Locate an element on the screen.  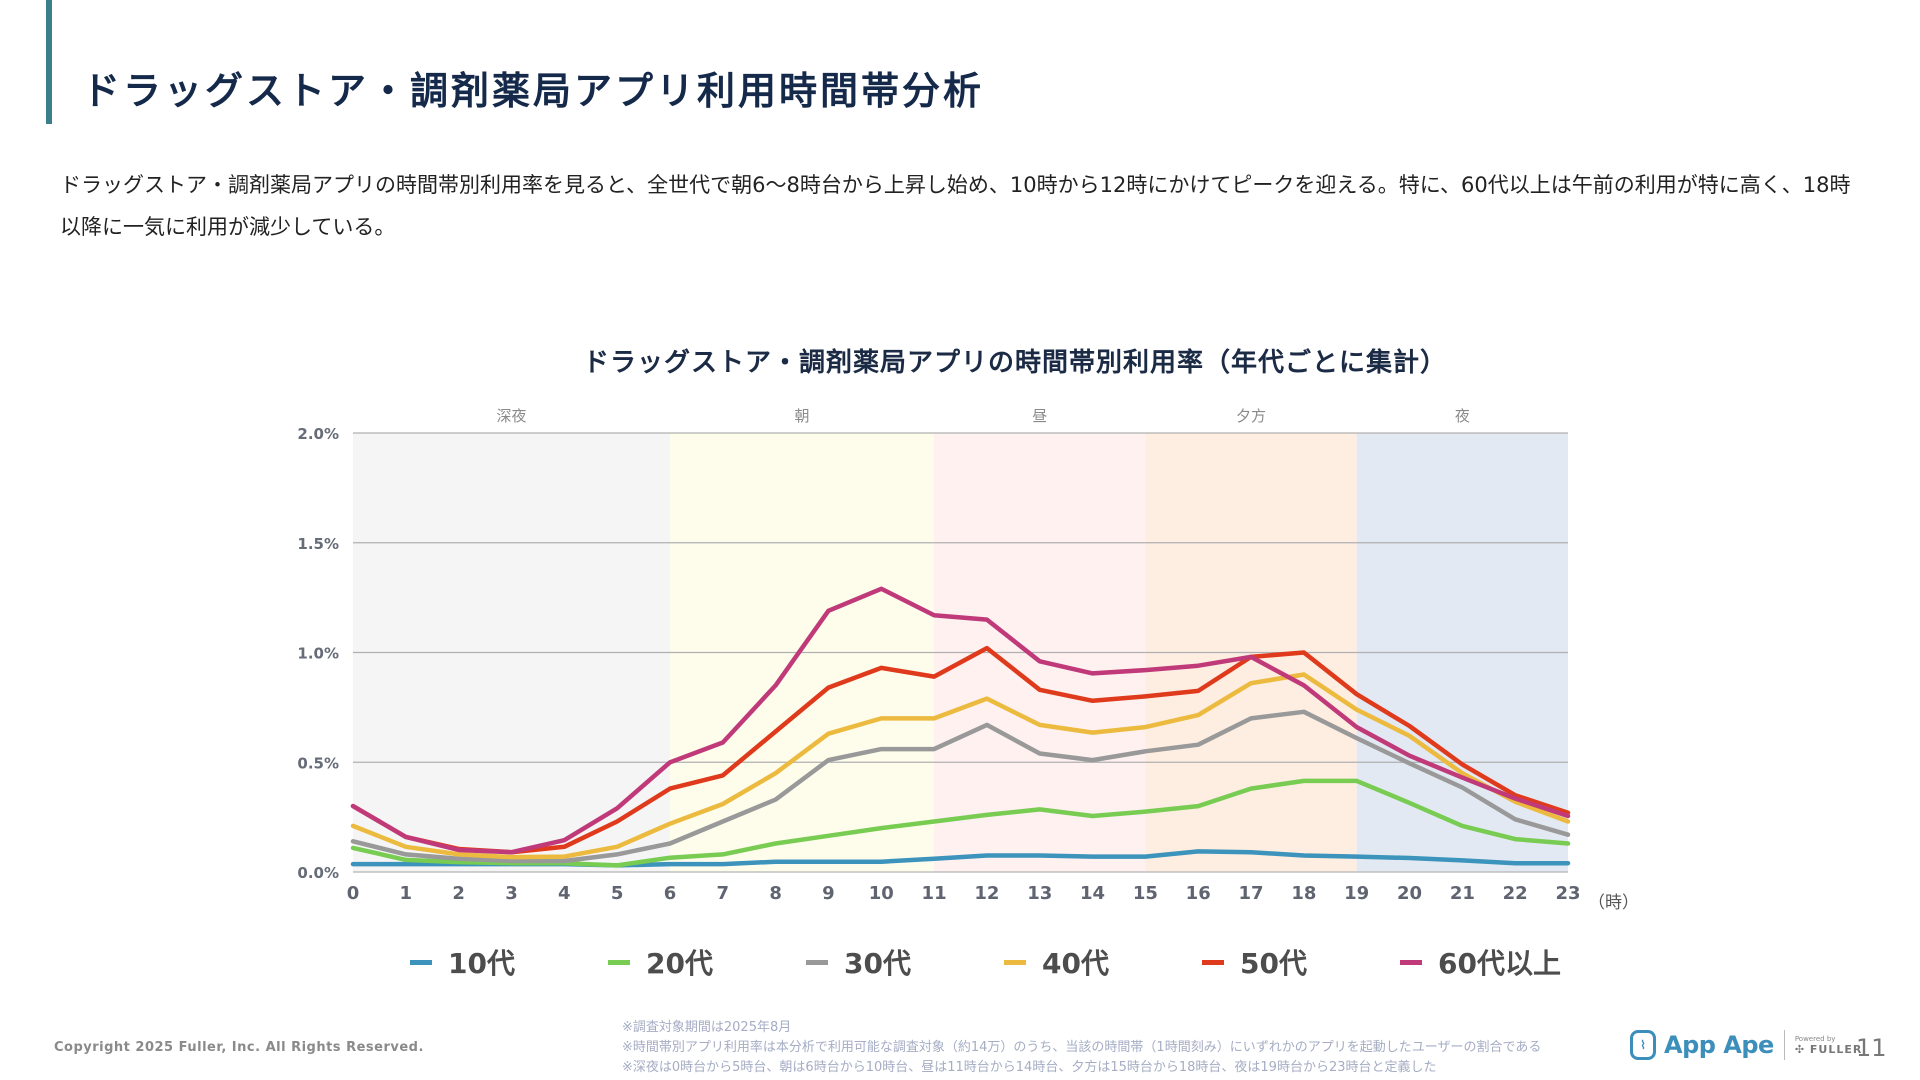
app-ape-logo: ⌇ App Ape Powered by ✣ FULLER is located at coordinates (1746, 1045).